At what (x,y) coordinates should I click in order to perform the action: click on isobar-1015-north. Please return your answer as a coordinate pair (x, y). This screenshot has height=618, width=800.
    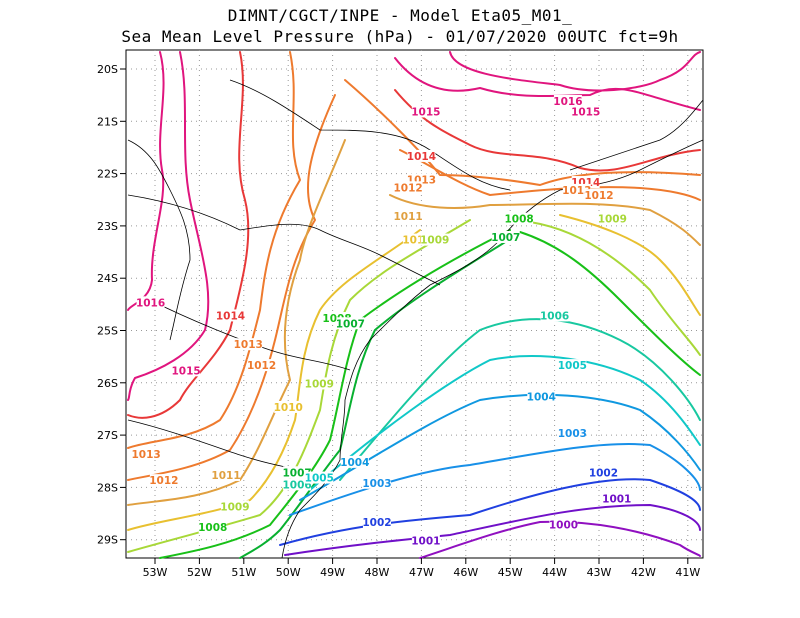
    Looking at the image, I should click on (547, 84).